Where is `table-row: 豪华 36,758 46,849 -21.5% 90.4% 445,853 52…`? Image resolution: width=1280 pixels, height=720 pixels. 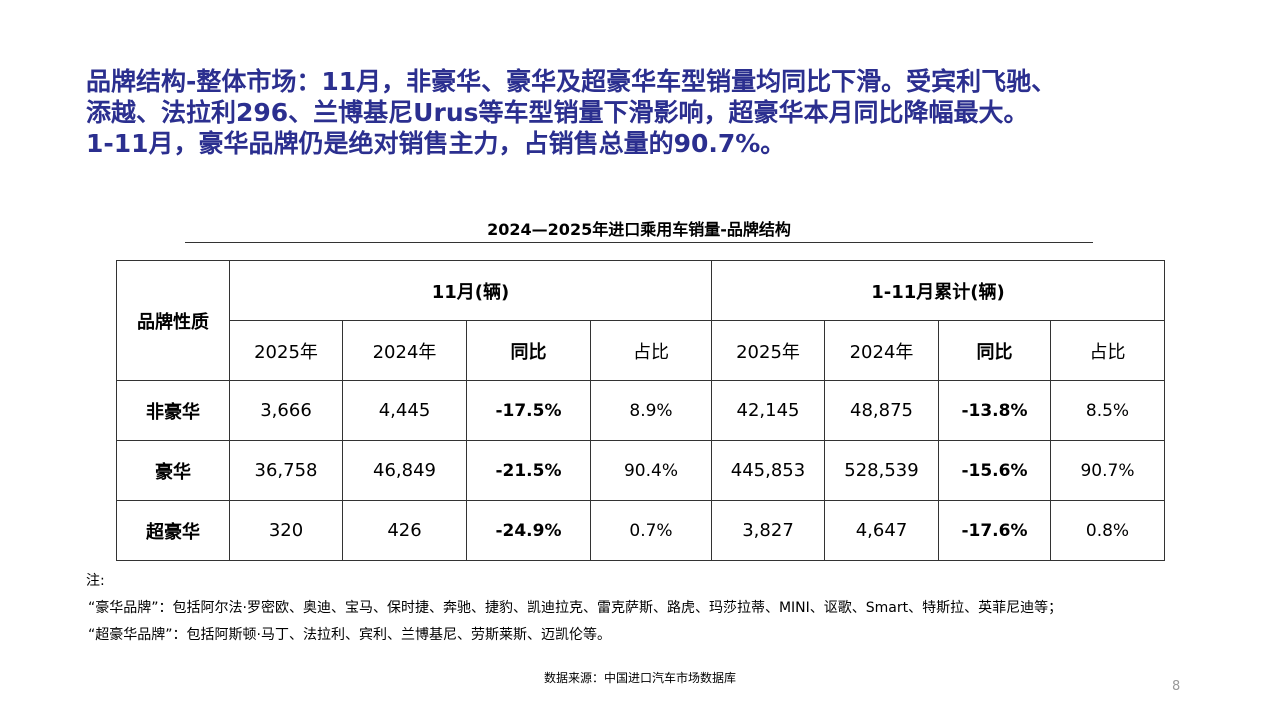
table-row: 豪华 36,758 46,849 -21.5% 90.4% 445,853 52… is located at coordinates (640, 470).